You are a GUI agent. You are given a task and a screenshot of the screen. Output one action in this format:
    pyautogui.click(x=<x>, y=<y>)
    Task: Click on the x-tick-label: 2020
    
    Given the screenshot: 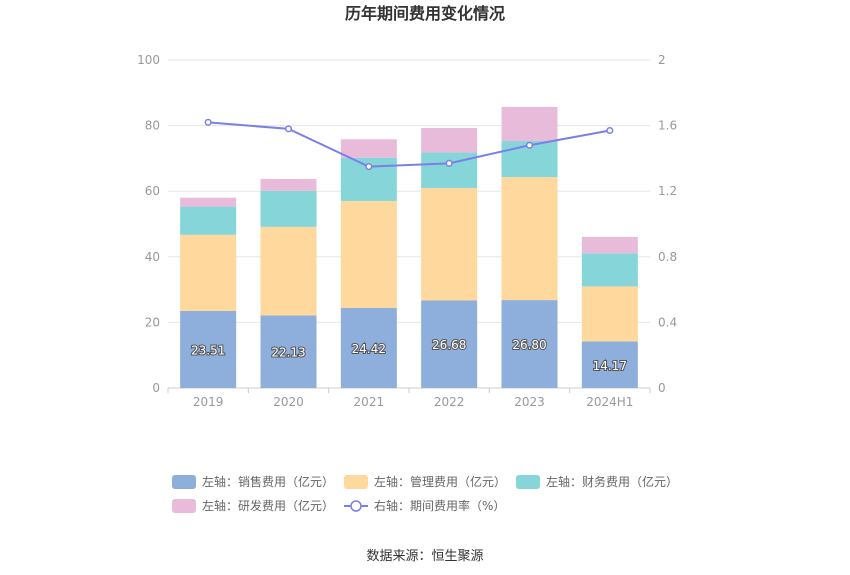 What is the action you would take?
    pyautogui.click(x=288, y=402)
    